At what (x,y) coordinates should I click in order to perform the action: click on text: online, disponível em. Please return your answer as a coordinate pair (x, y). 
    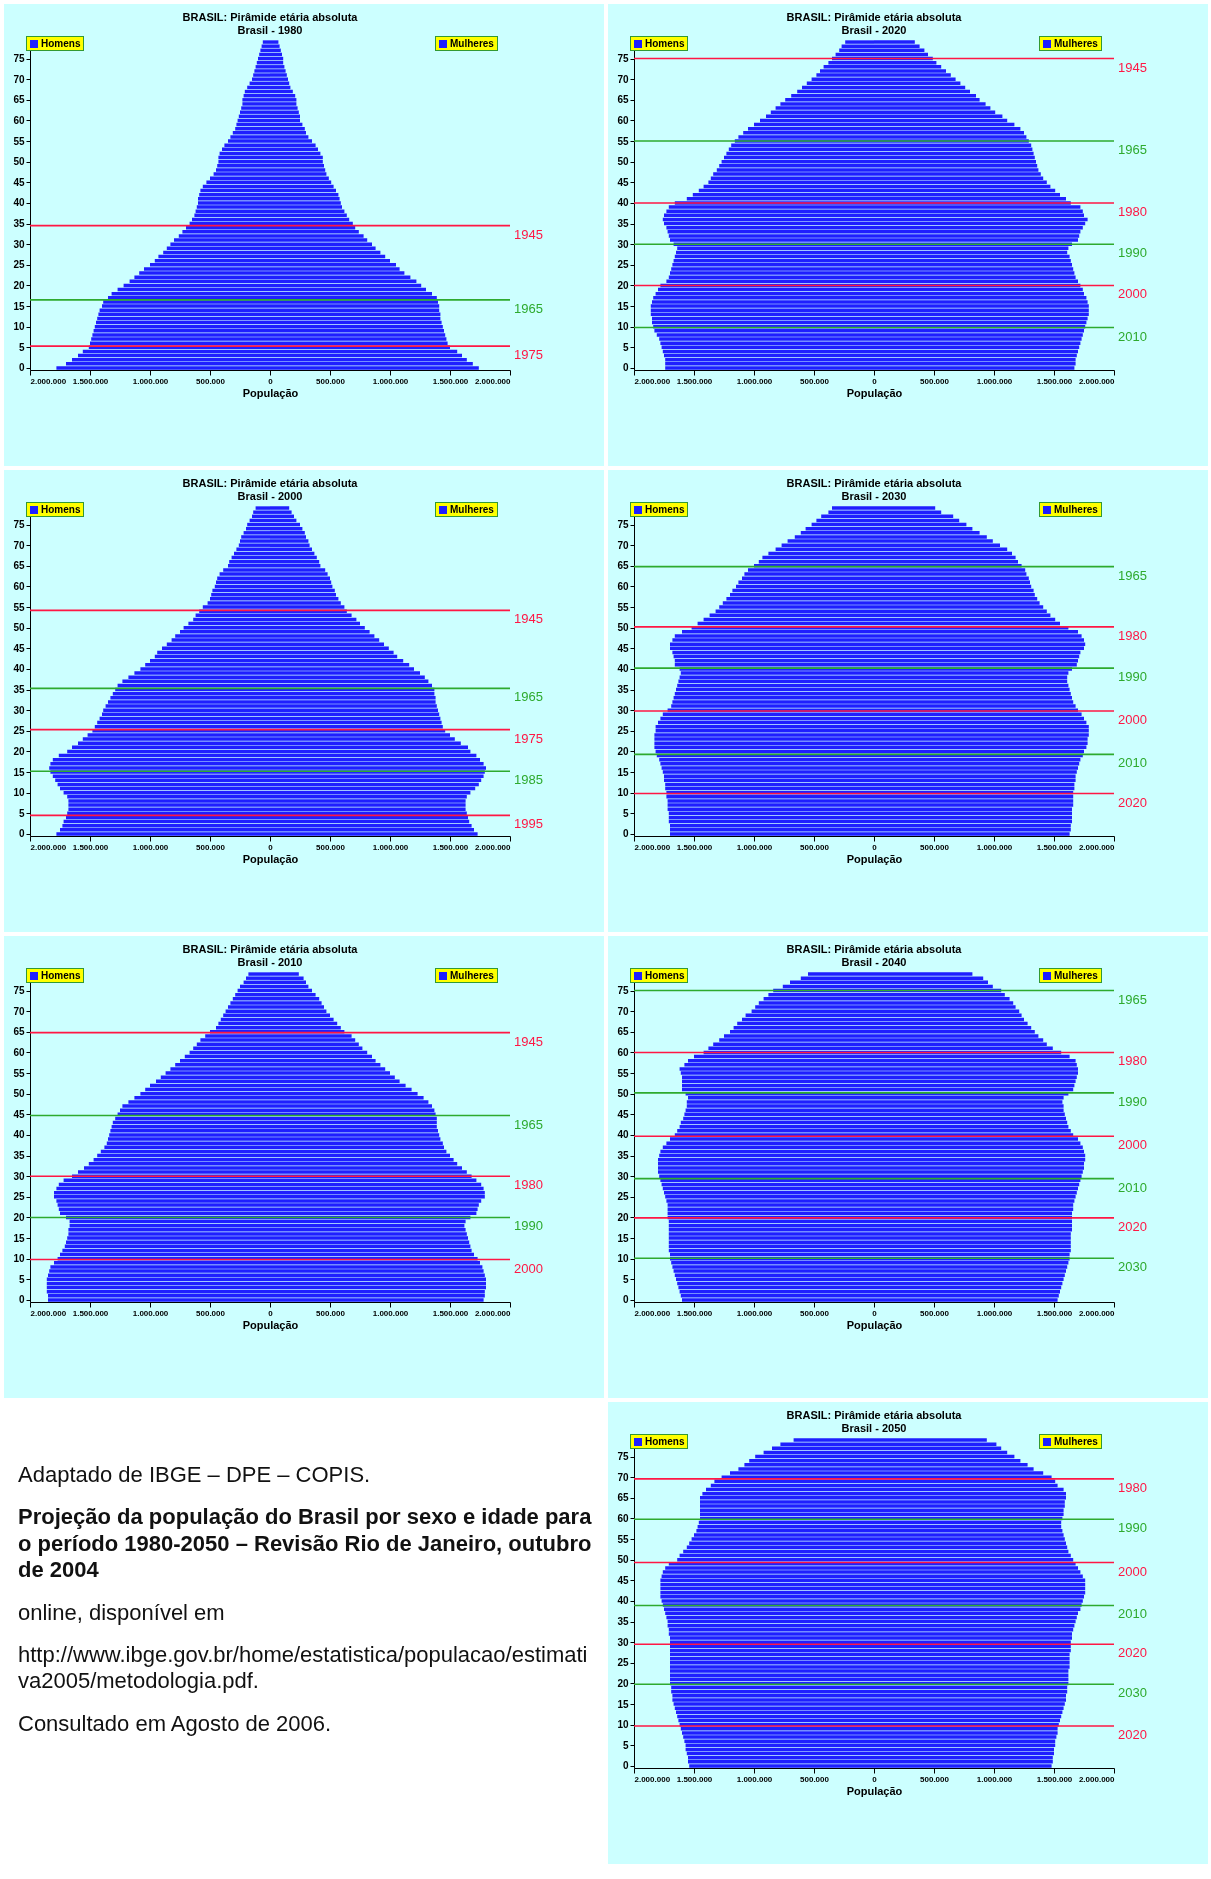
    Looking at the image, I should click on (122, 1612).